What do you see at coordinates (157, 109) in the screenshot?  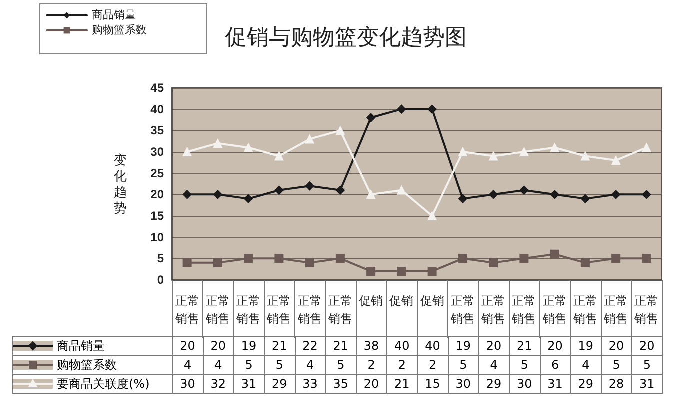 I see `y-tick-label: 40` at bounding box center [157, 109].